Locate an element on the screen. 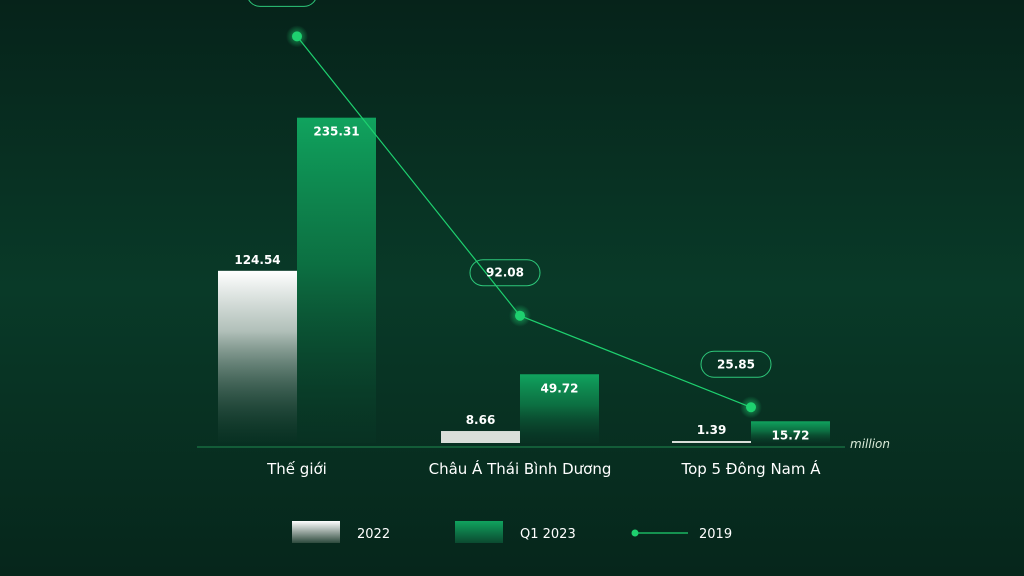 The height and width of the screenshot is (576, 1024). dot-2019-the-gioi is located at coordinates (297, 36).